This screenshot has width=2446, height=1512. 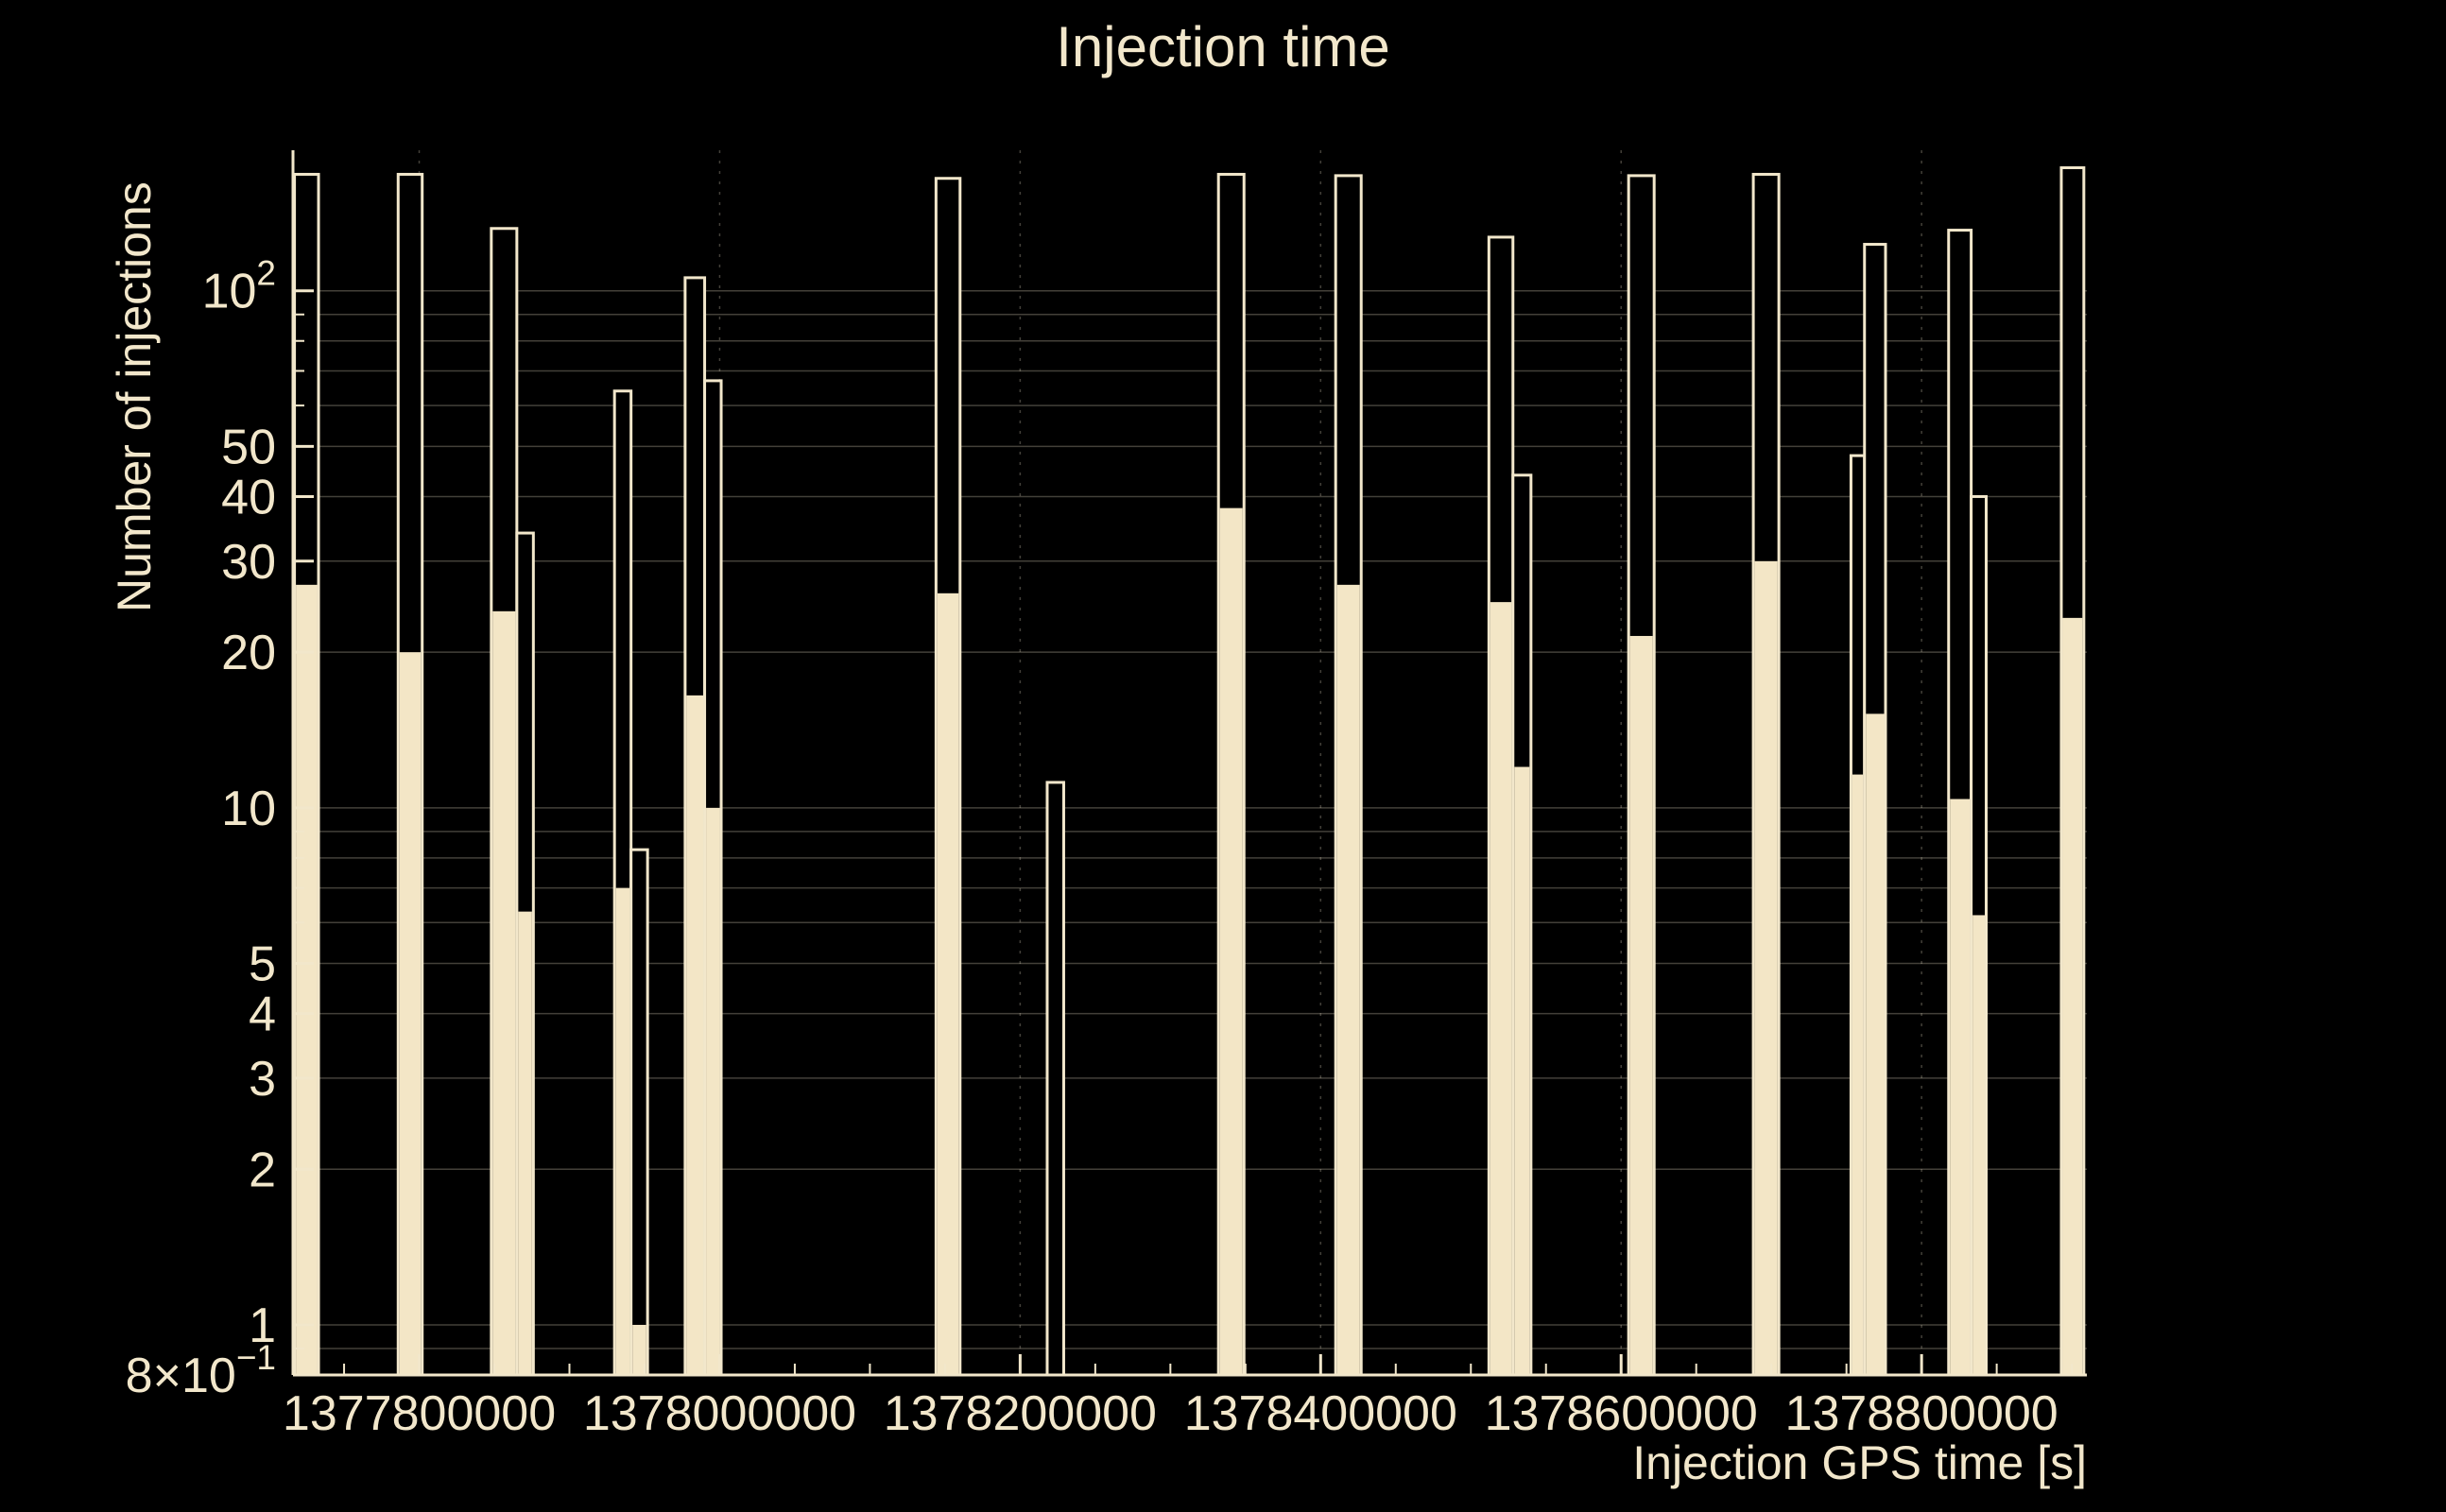 What do you see at coordinates (249, 653) in the screenshot?
I see `y-tick-label: 20` at bounding box center [249, 653].